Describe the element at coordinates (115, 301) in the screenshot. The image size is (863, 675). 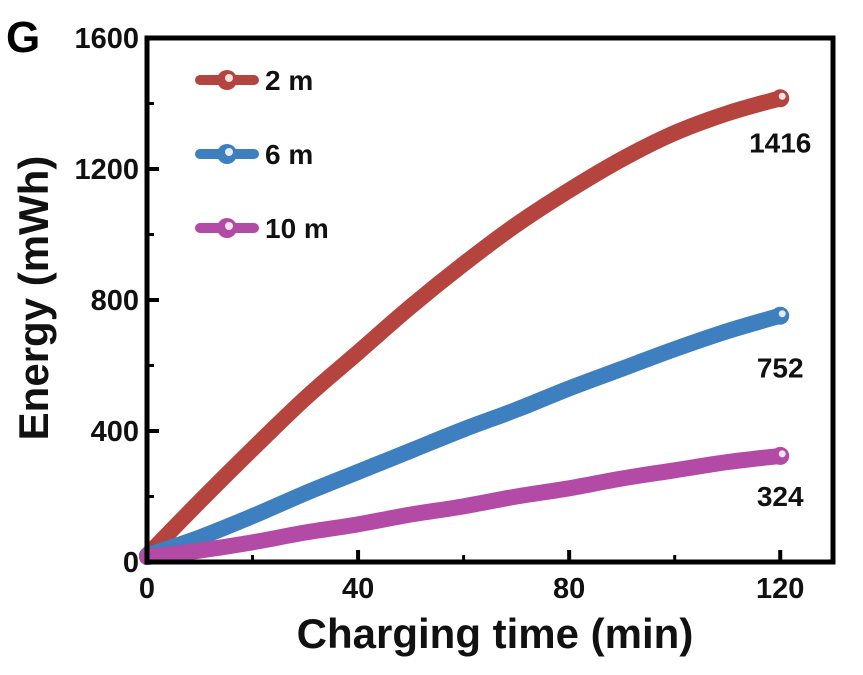
I see `y-tick-label: 800` at that location.